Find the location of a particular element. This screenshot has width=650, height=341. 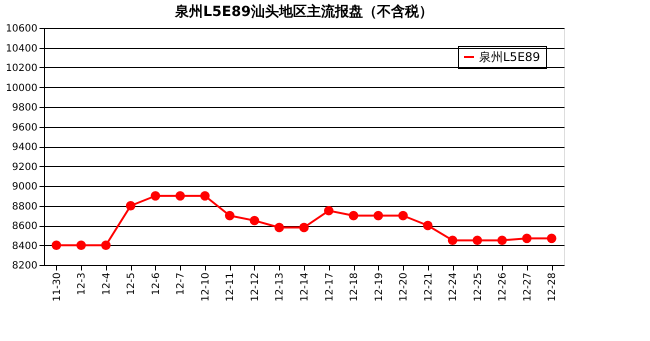

x-tick-label: 12-7 is located at coordinates (181, 284).